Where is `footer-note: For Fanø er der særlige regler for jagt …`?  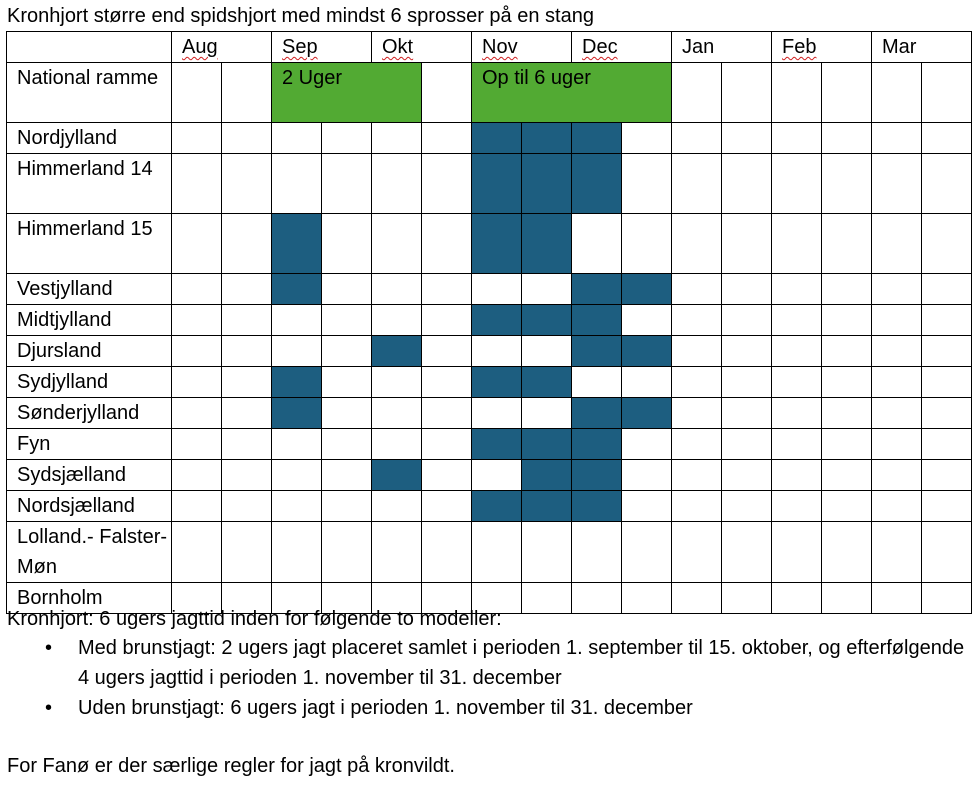 footer-note: For Fanø er der særlige regler for jagt … is located at coordinates (231, 766).